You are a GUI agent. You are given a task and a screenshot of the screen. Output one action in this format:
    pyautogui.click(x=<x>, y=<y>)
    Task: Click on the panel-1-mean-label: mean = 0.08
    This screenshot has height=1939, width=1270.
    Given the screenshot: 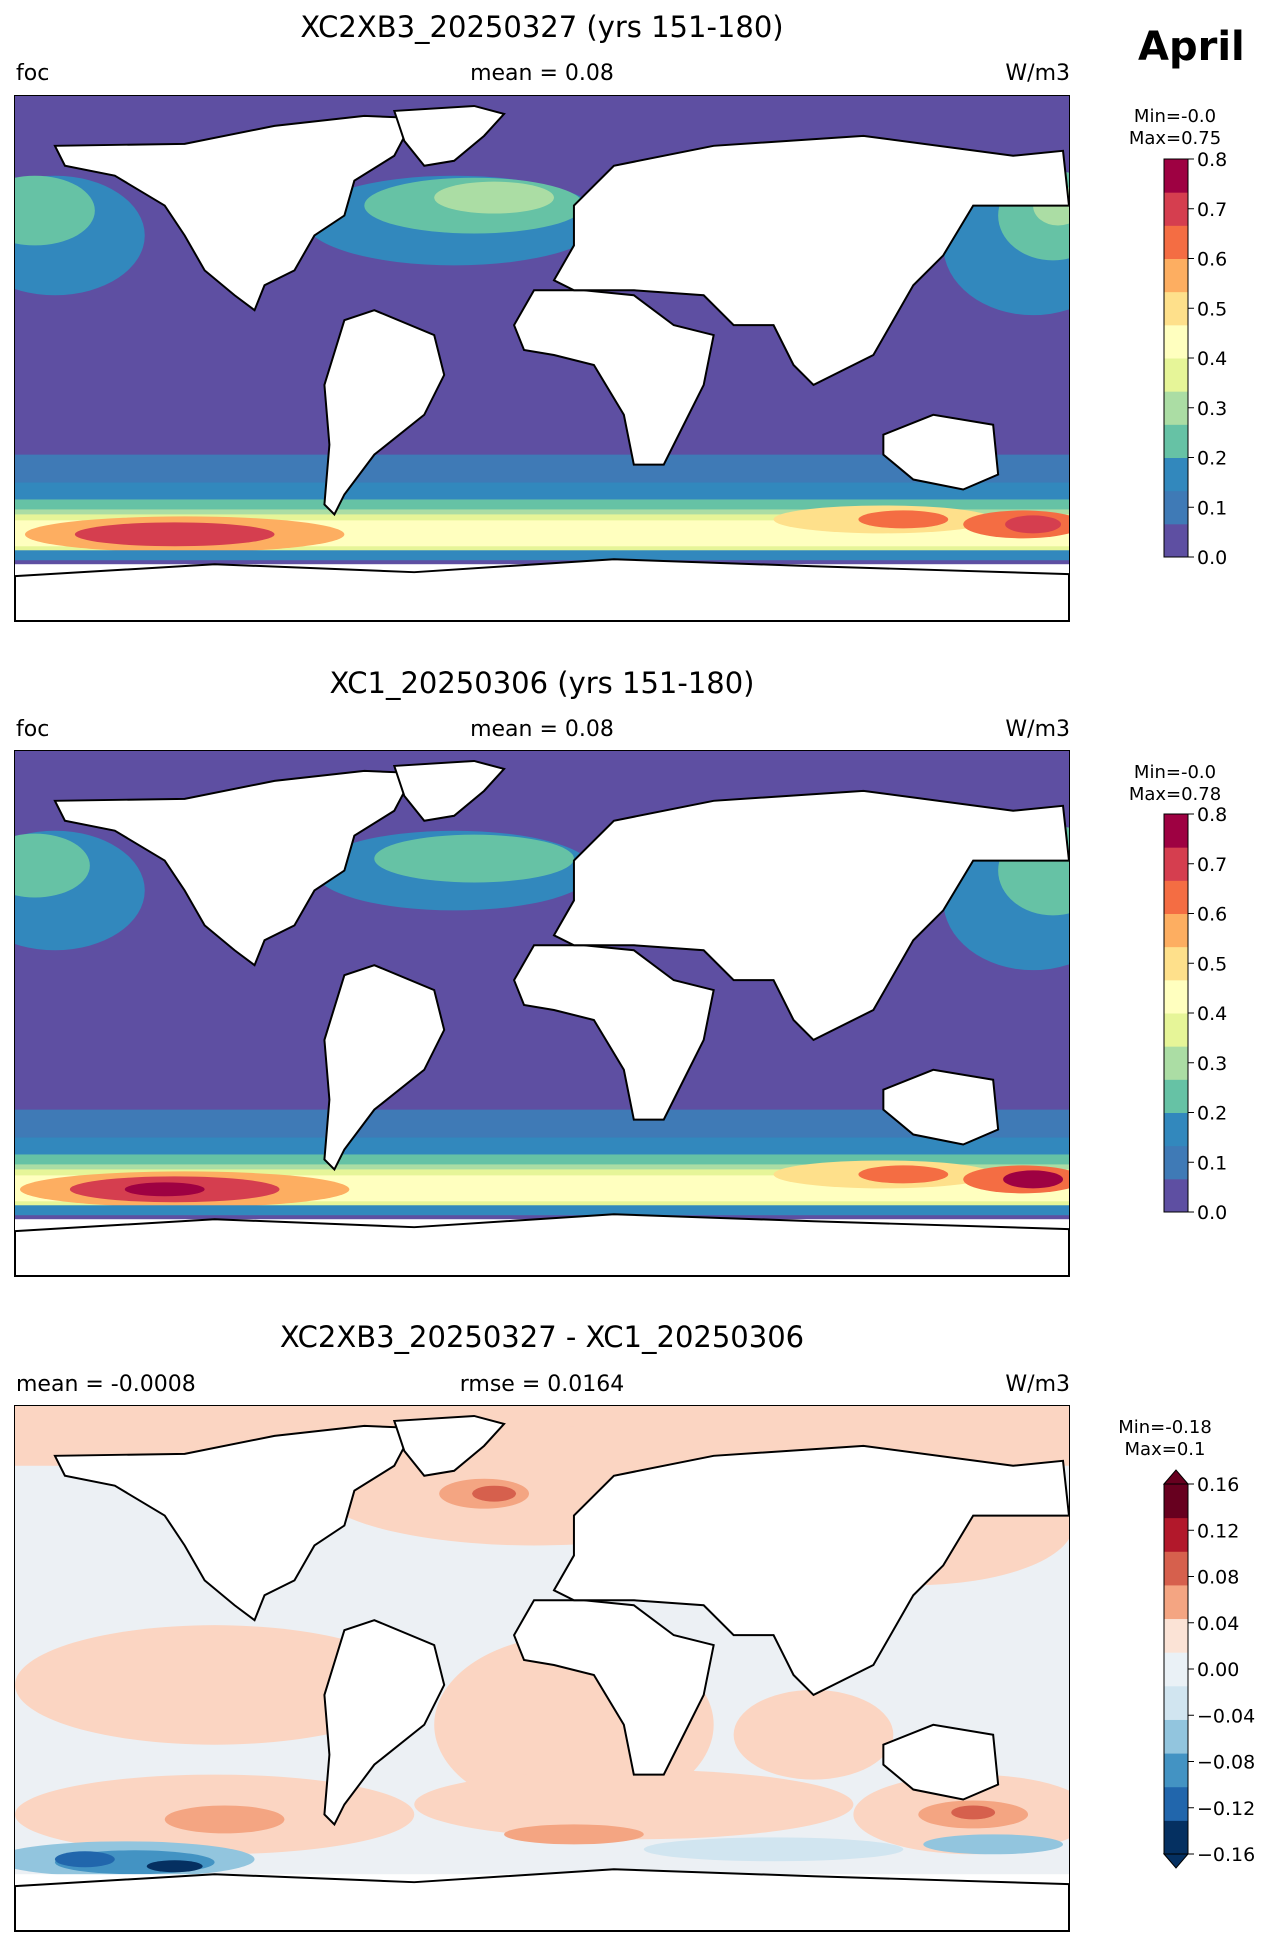 What is the action you would take?
    pyautogui.click(x=542, y=73)
    